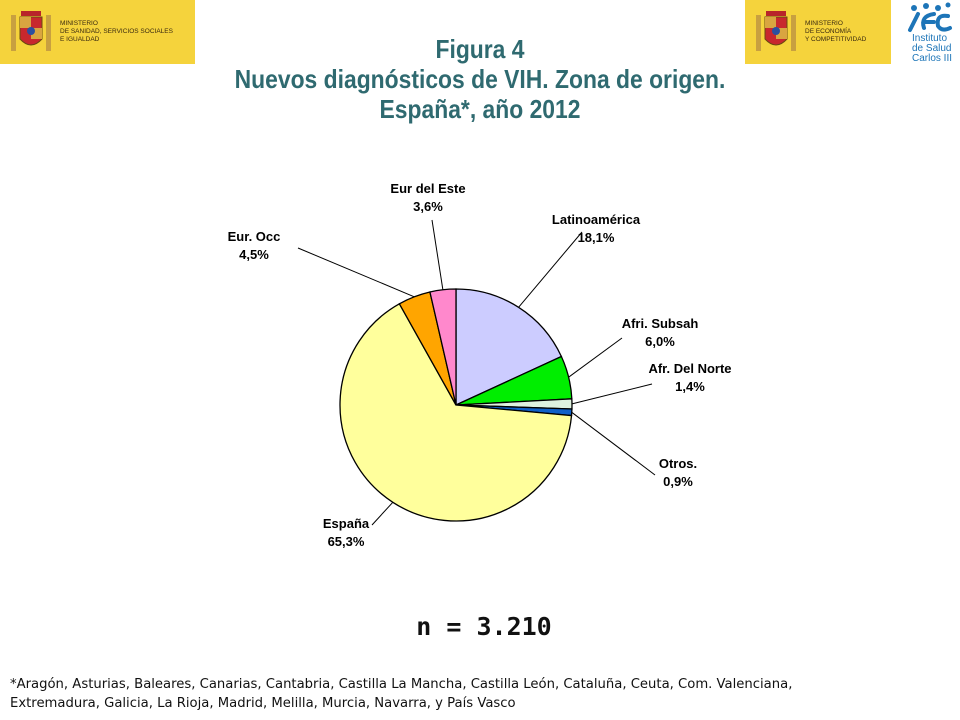 Image resolution: width=960 pixels, height=720 pixels. What do you see at coordinates (690, 386) in the screenshot?
I see `slice-value-afr-del-norte: 1,4%` at bounding box center [690, 386].